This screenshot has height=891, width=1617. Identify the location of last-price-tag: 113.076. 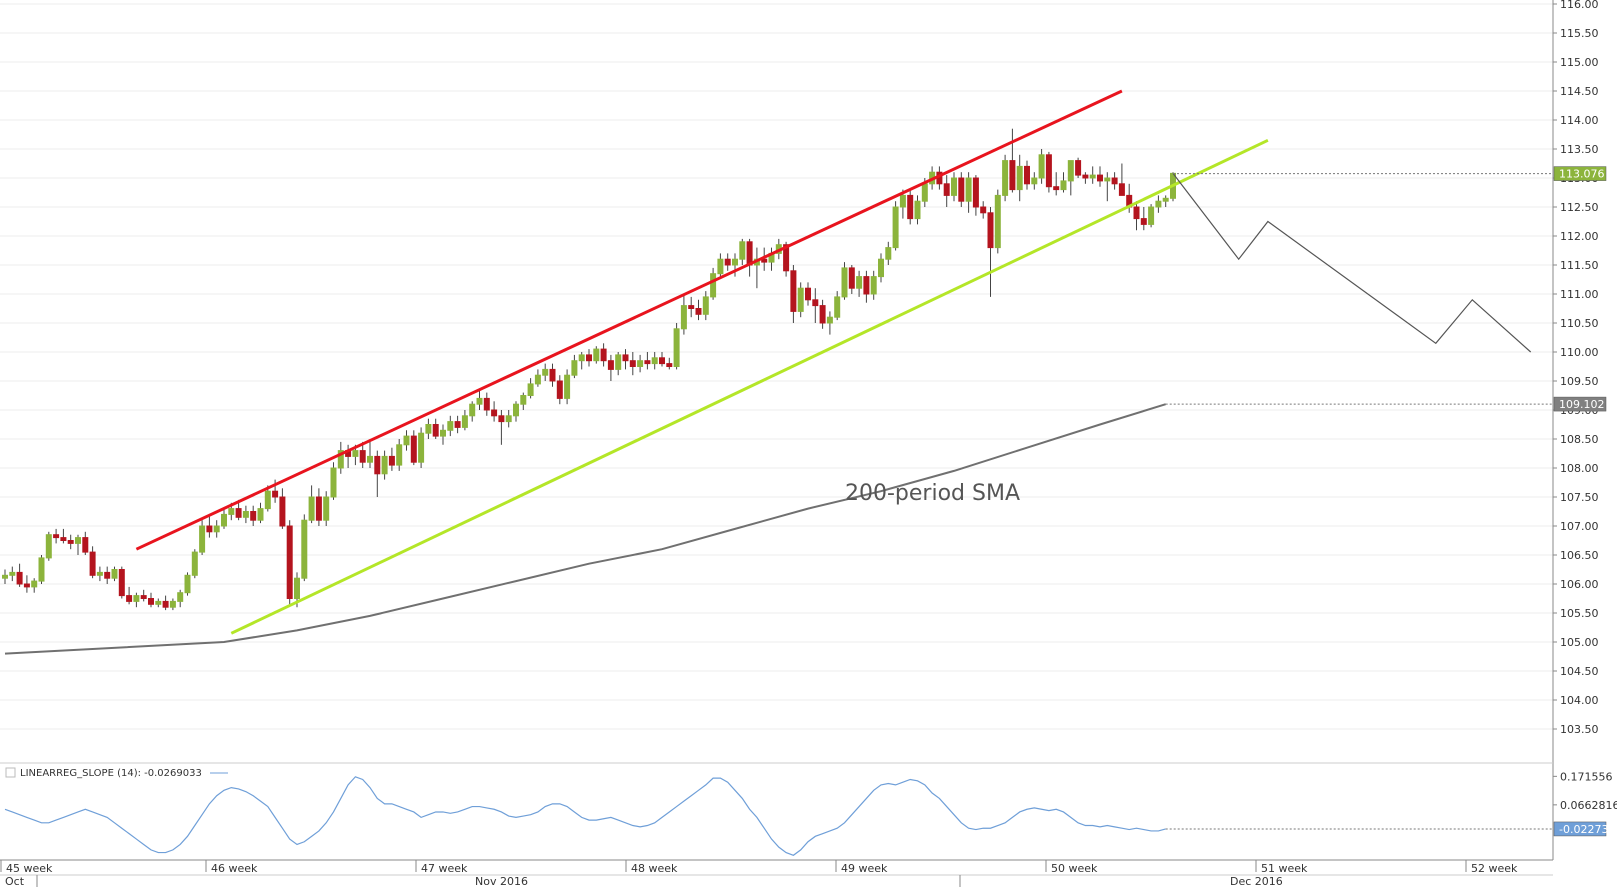
(1582, 174).